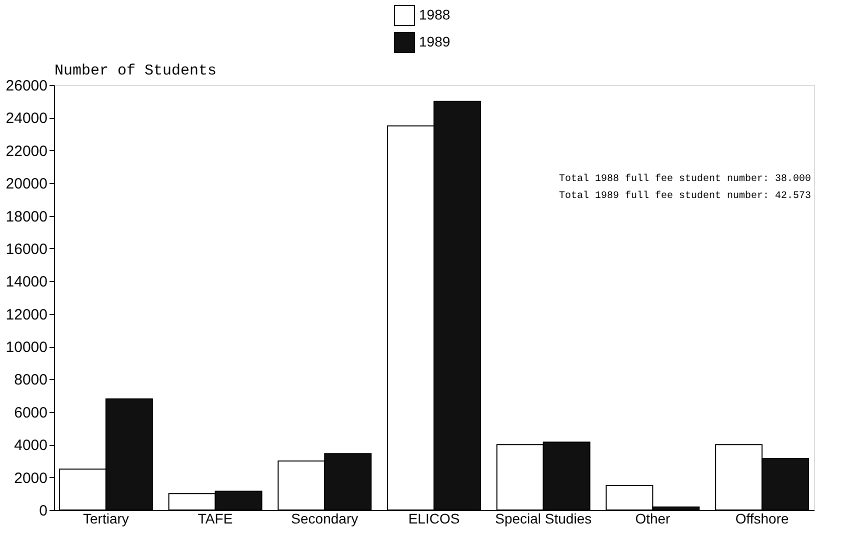 This screenshot has width=859, height=552. I want to click on annotation: Total 1988 full fee student number: 38.000, so click(684, 179).